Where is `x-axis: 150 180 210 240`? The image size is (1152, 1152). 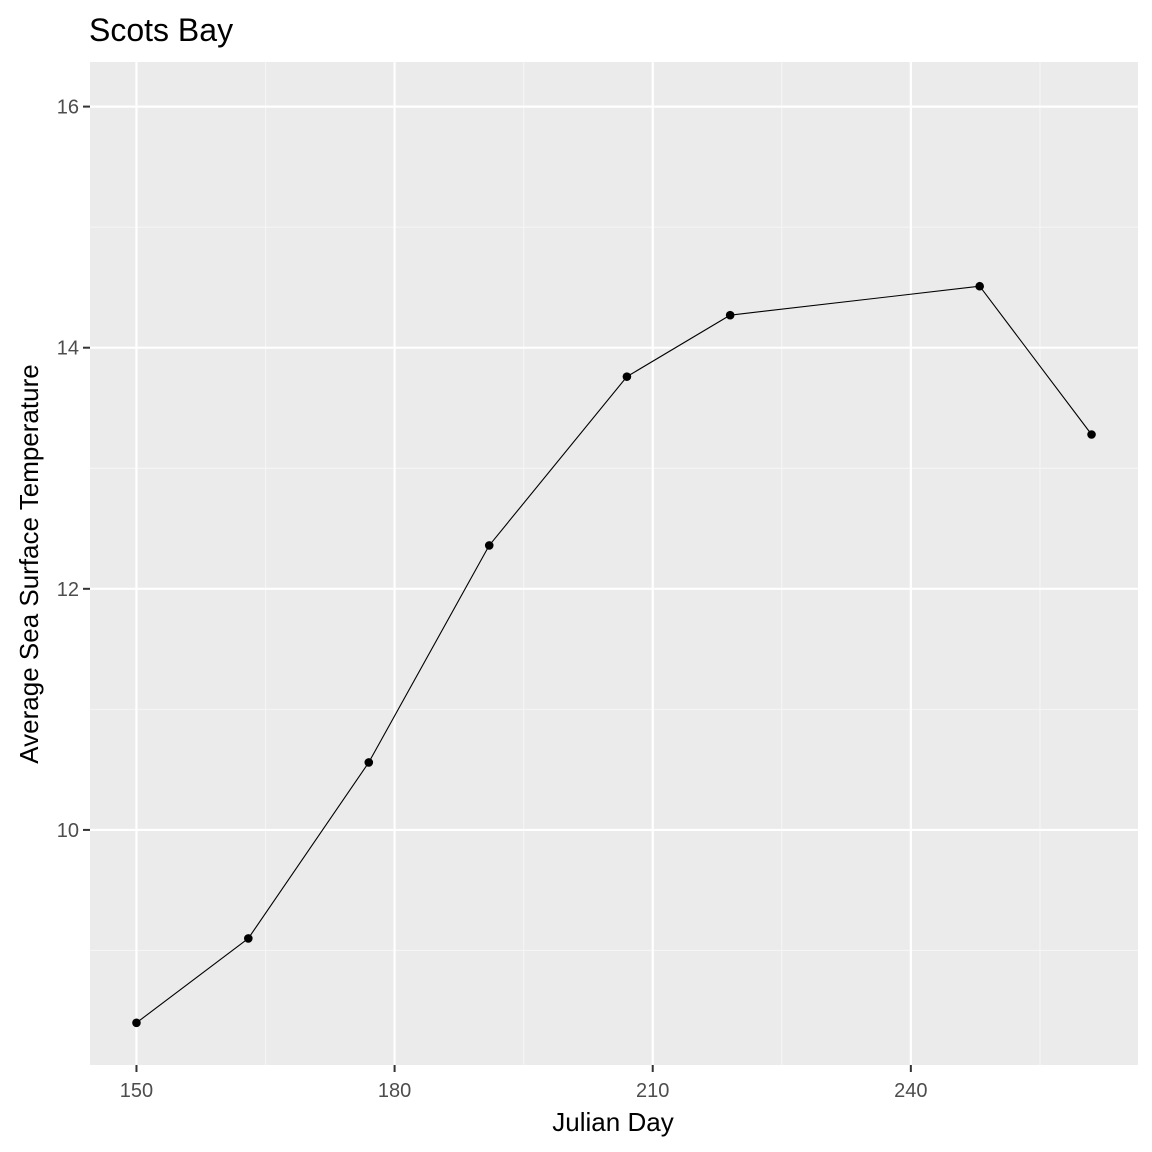 x-axis: 150 180 210 240 is located at coordinates (524, 1083).